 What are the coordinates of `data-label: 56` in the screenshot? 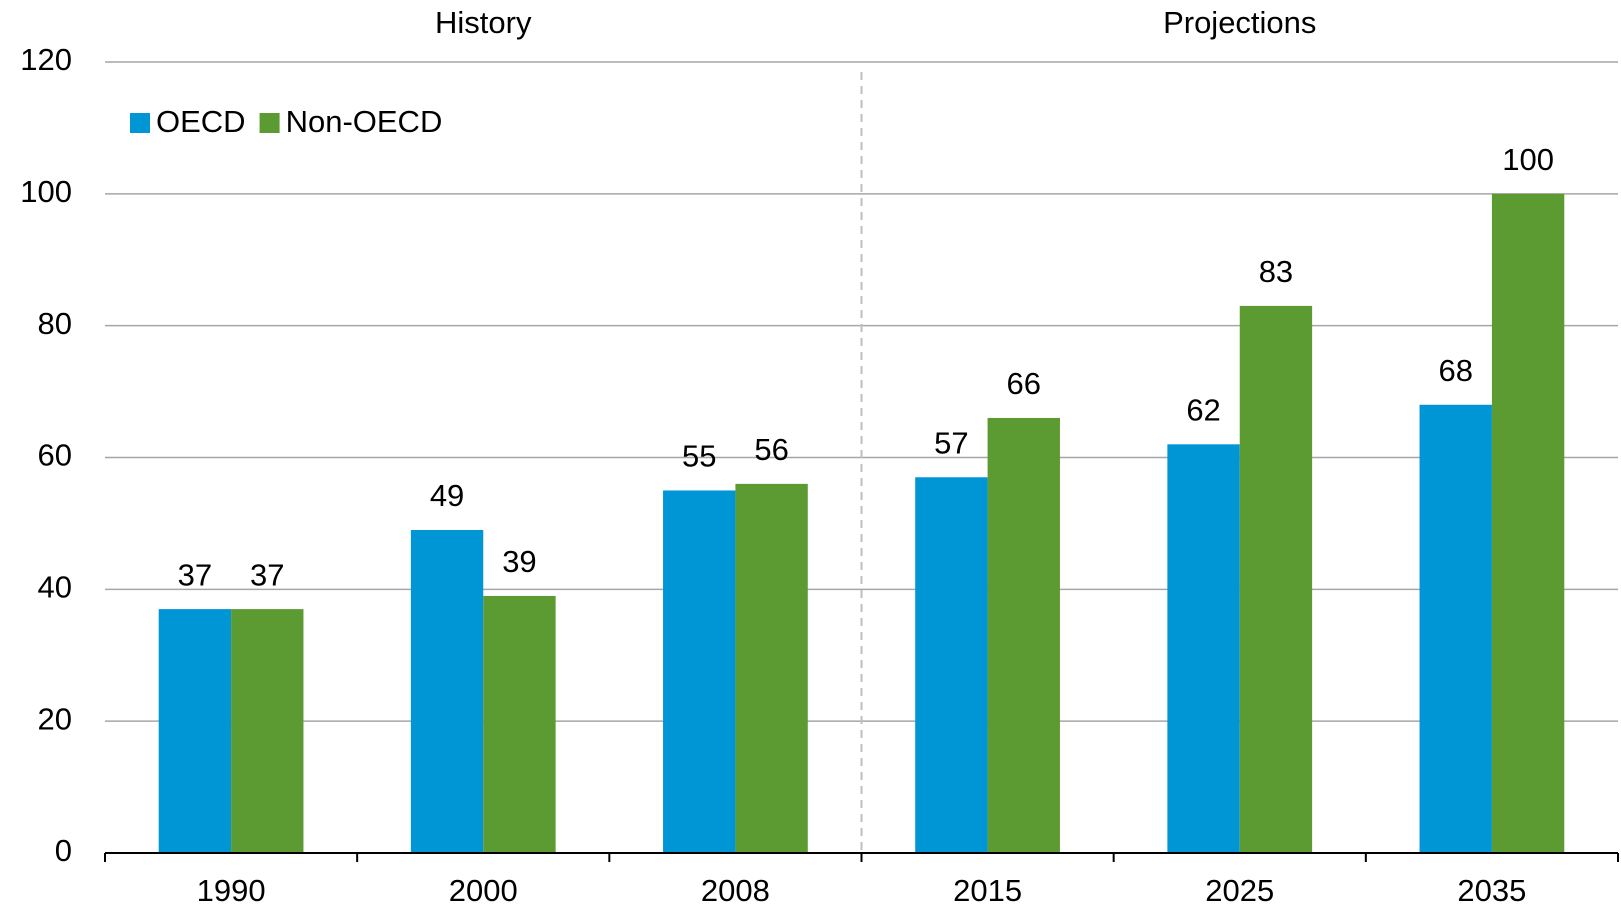 It's located at (771, 449).